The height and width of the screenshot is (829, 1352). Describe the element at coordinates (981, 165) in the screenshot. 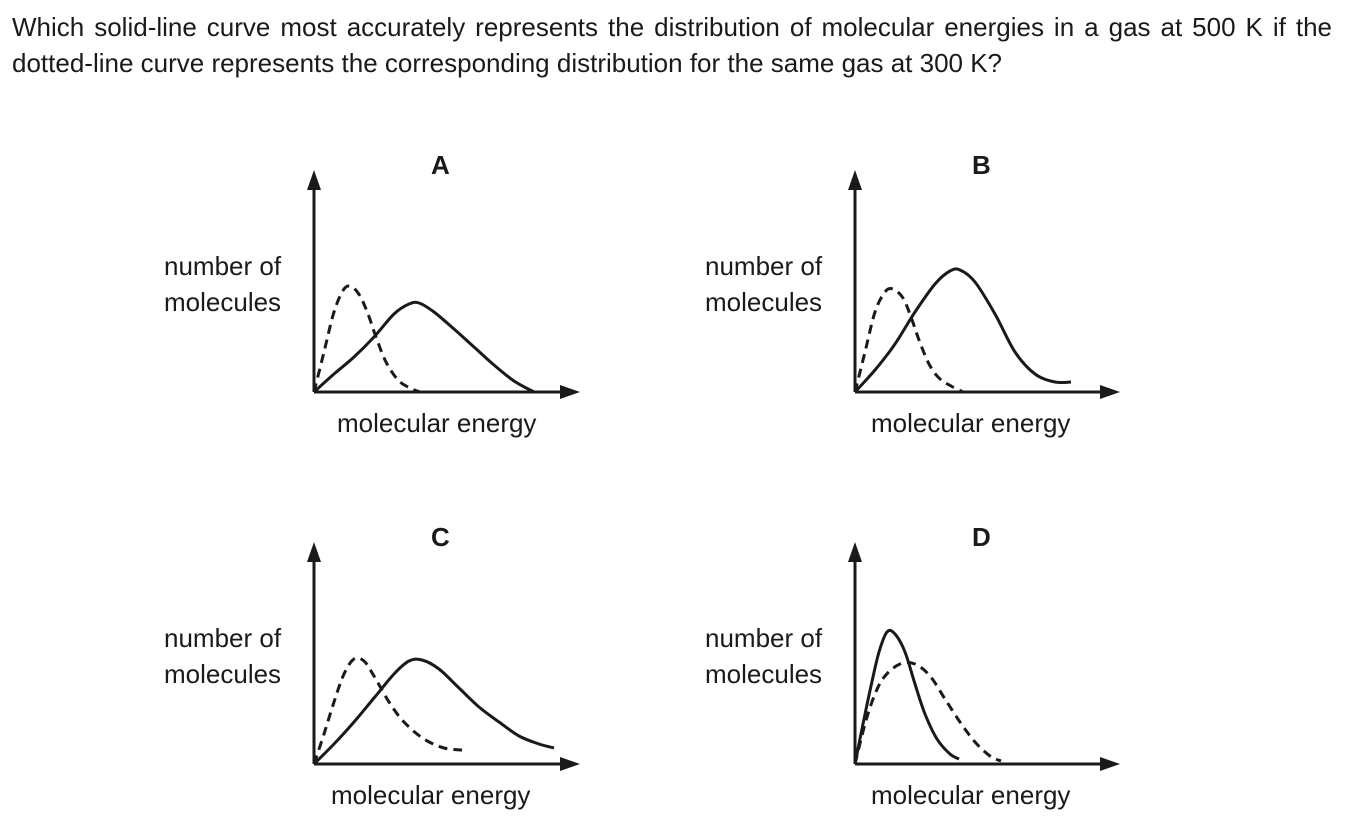

I see `option-letter-b: B` at that location.